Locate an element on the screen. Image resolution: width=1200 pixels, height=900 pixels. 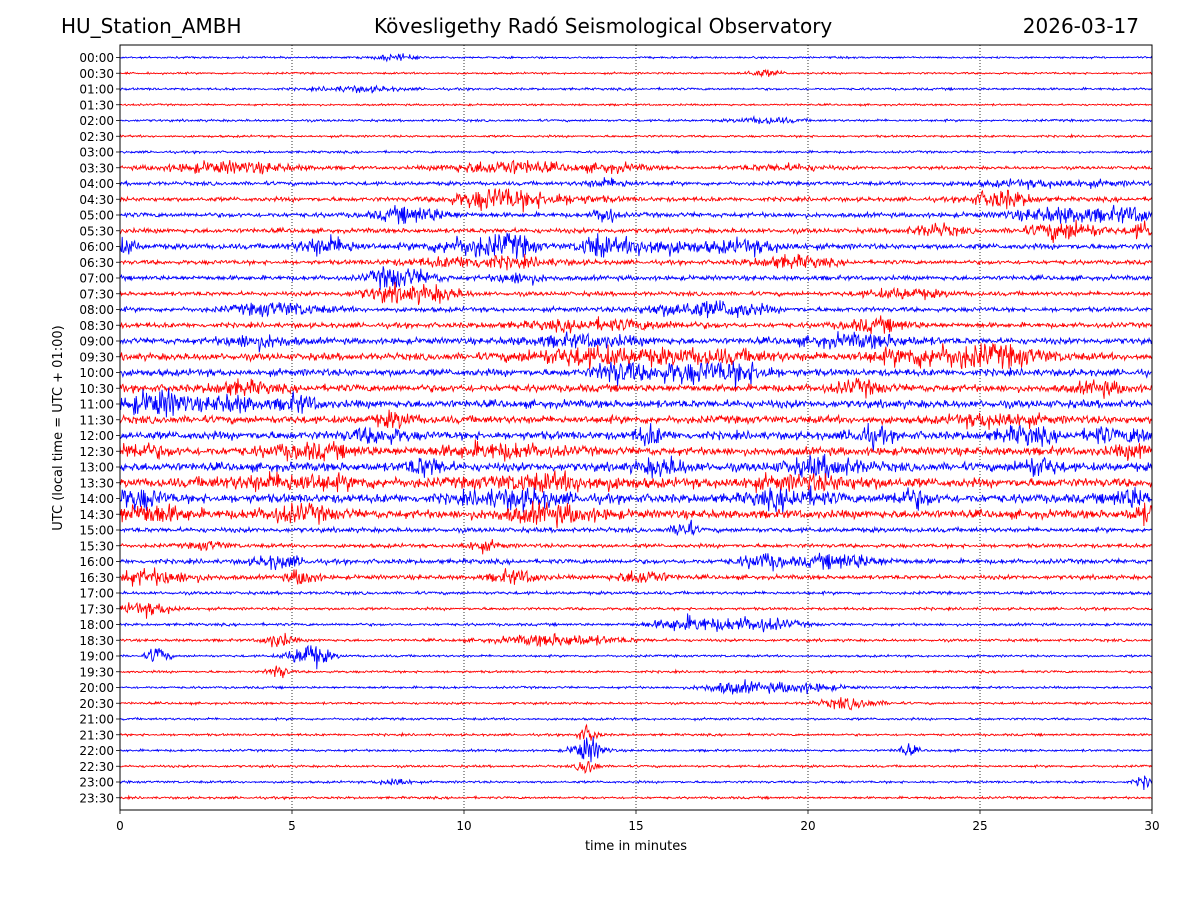
y-tick-label: 12:30 is located at coordinates (96, 452).